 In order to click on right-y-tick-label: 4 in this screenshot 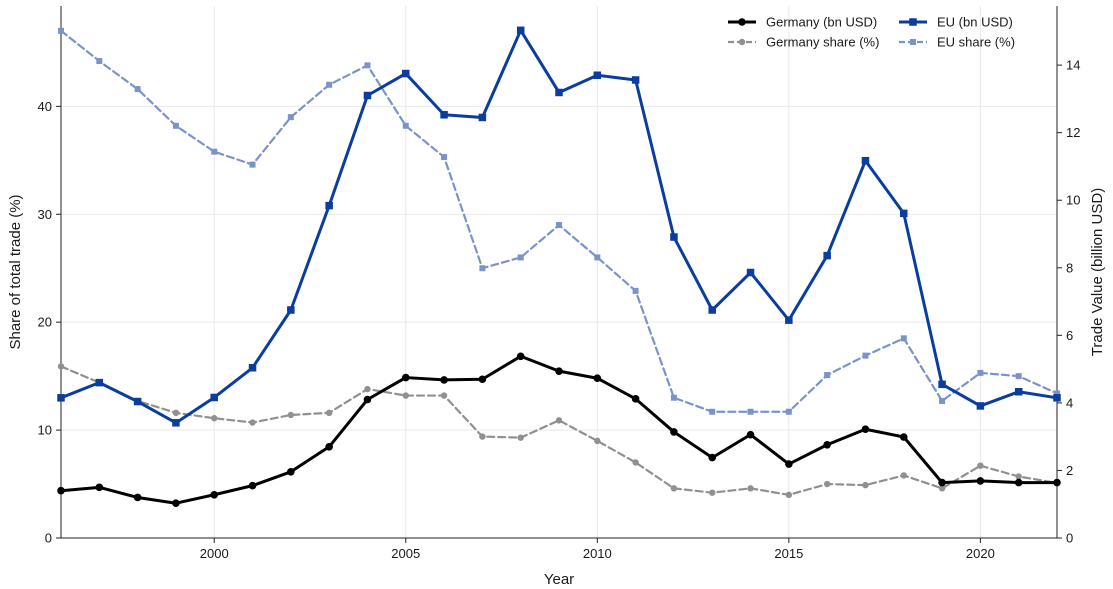, I will do `click(1069, 402)`.